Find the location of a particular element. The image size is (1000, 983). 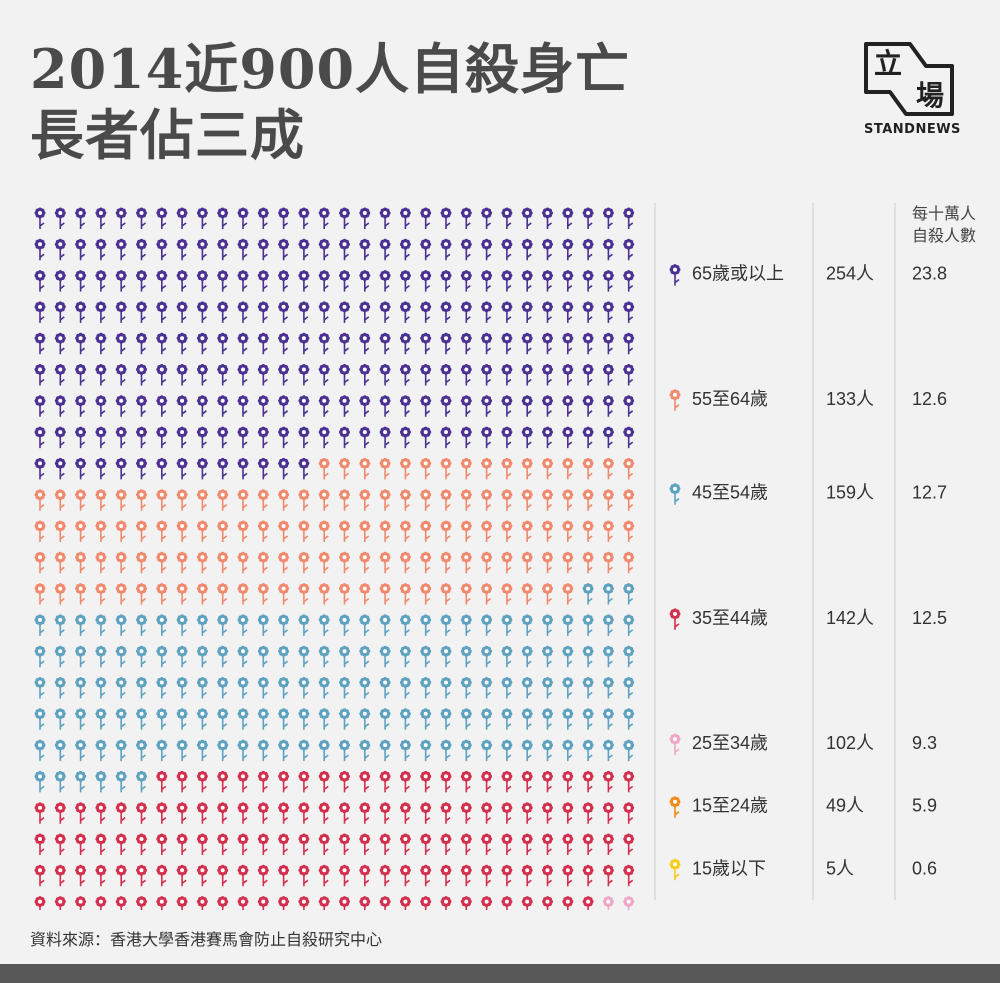

legend-label: 65歲或以上 is located at coordinates (738, 274).